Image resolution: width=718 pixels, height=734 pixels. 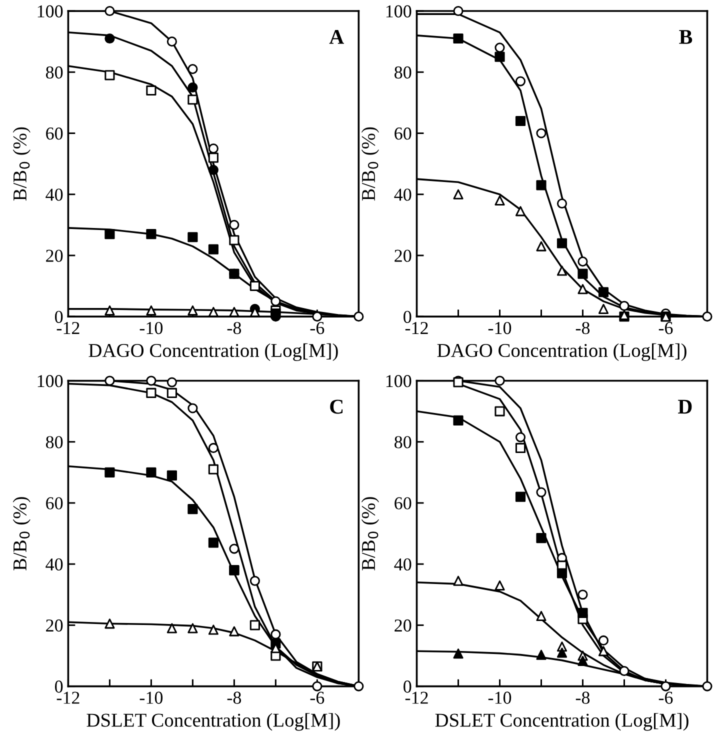 What do you see at coordinates (685, 407) in the screenshot?
I see `annotation: D` at bounding box center [685, 407].